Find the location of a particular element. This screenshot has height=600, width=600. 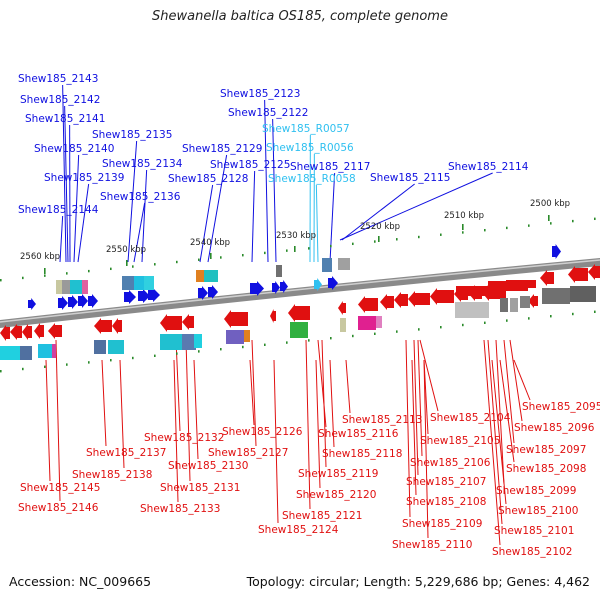

bottom-gene-label: Shew185_2106 is located at coordinates (450, 463).